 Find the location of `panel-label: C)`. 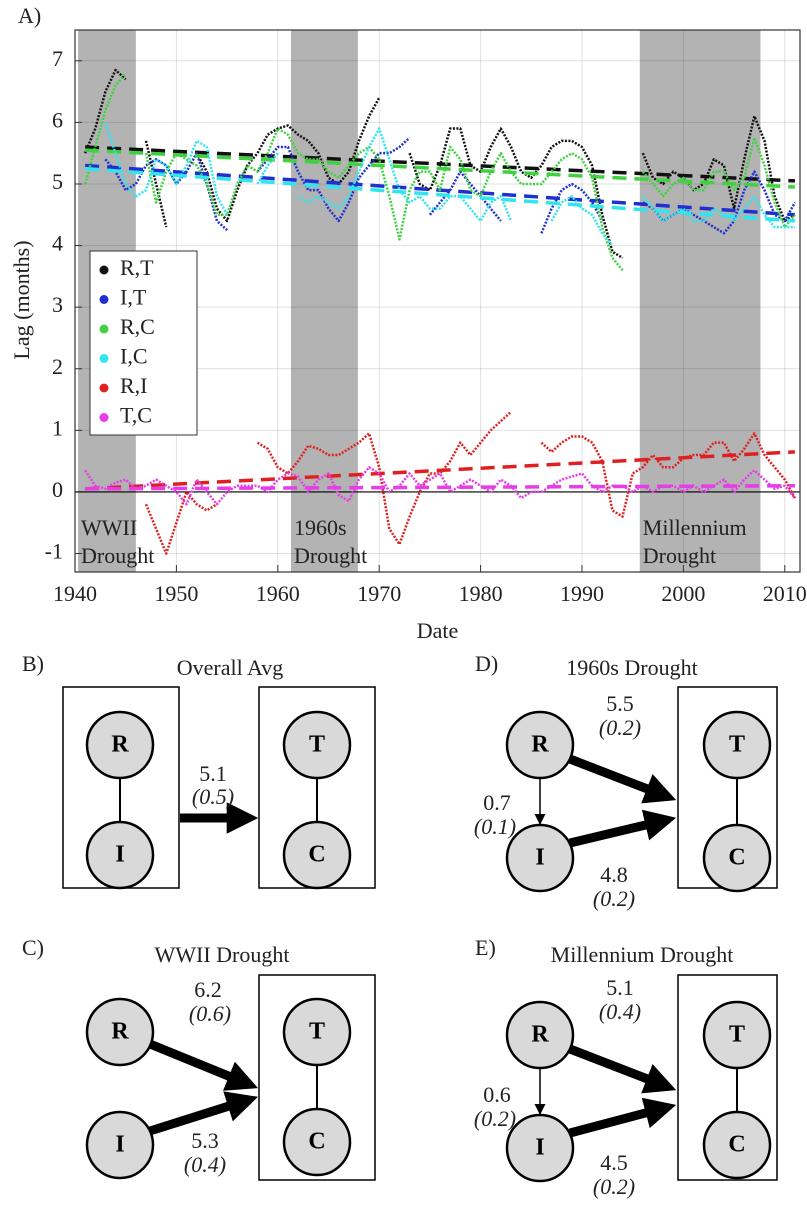

panel-label: C) is located at coordinates (33, 947).